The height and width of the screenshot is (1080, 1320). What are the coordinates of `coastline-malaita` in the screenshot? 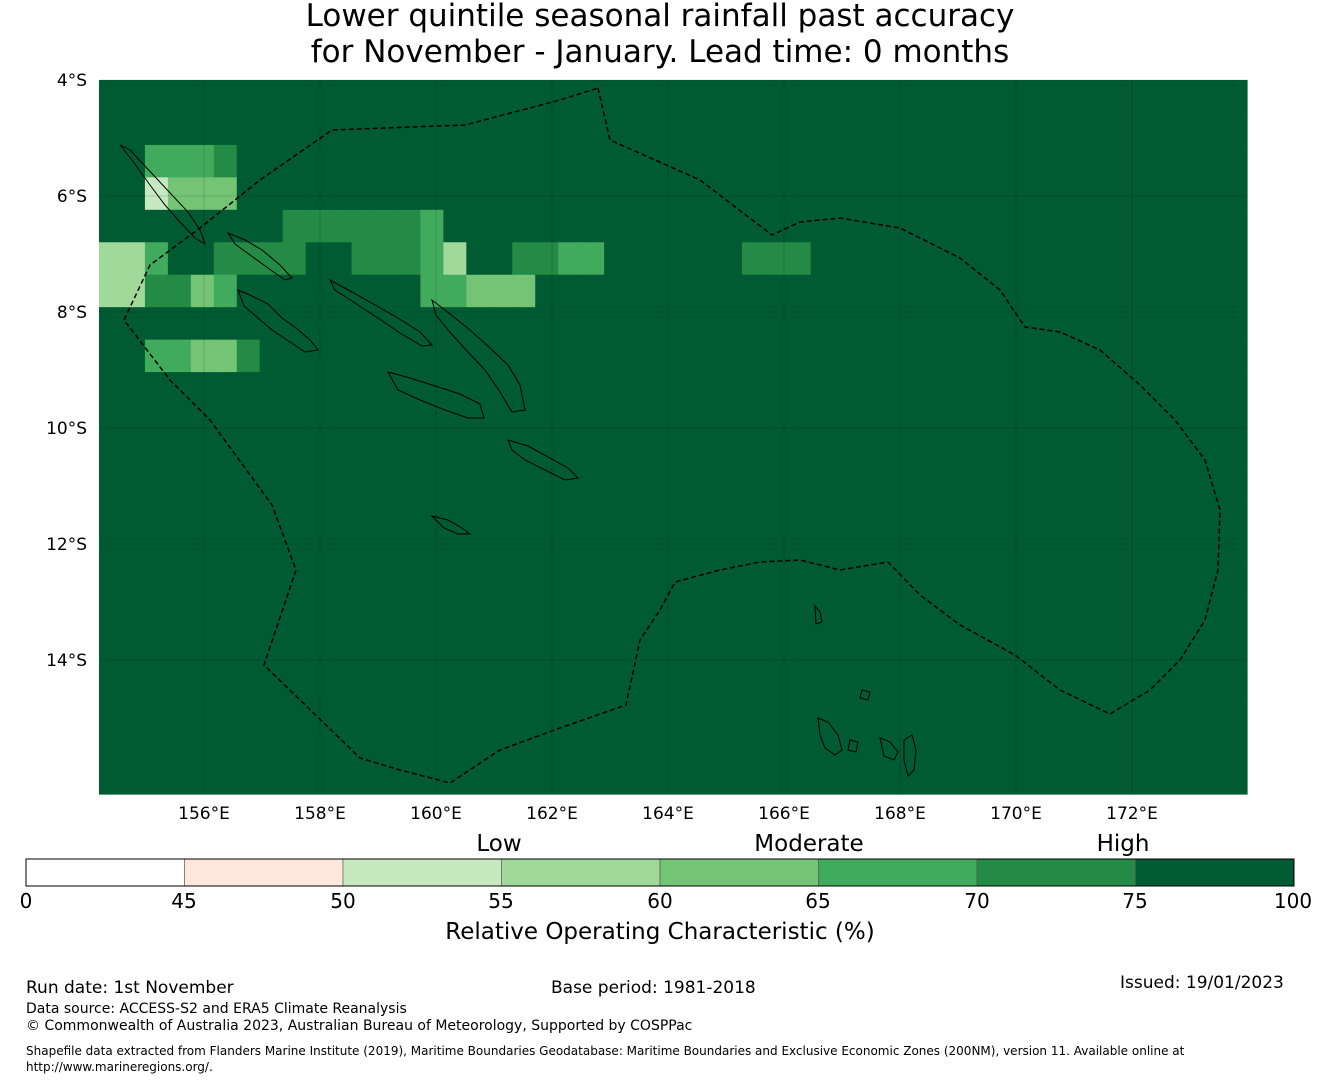 It's located at (478, 355).